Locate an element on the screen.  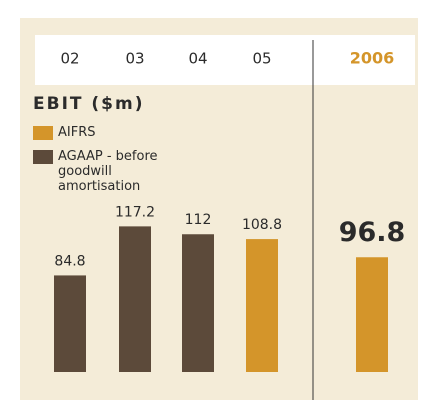
year-strip is located at coordinates (225, 60).